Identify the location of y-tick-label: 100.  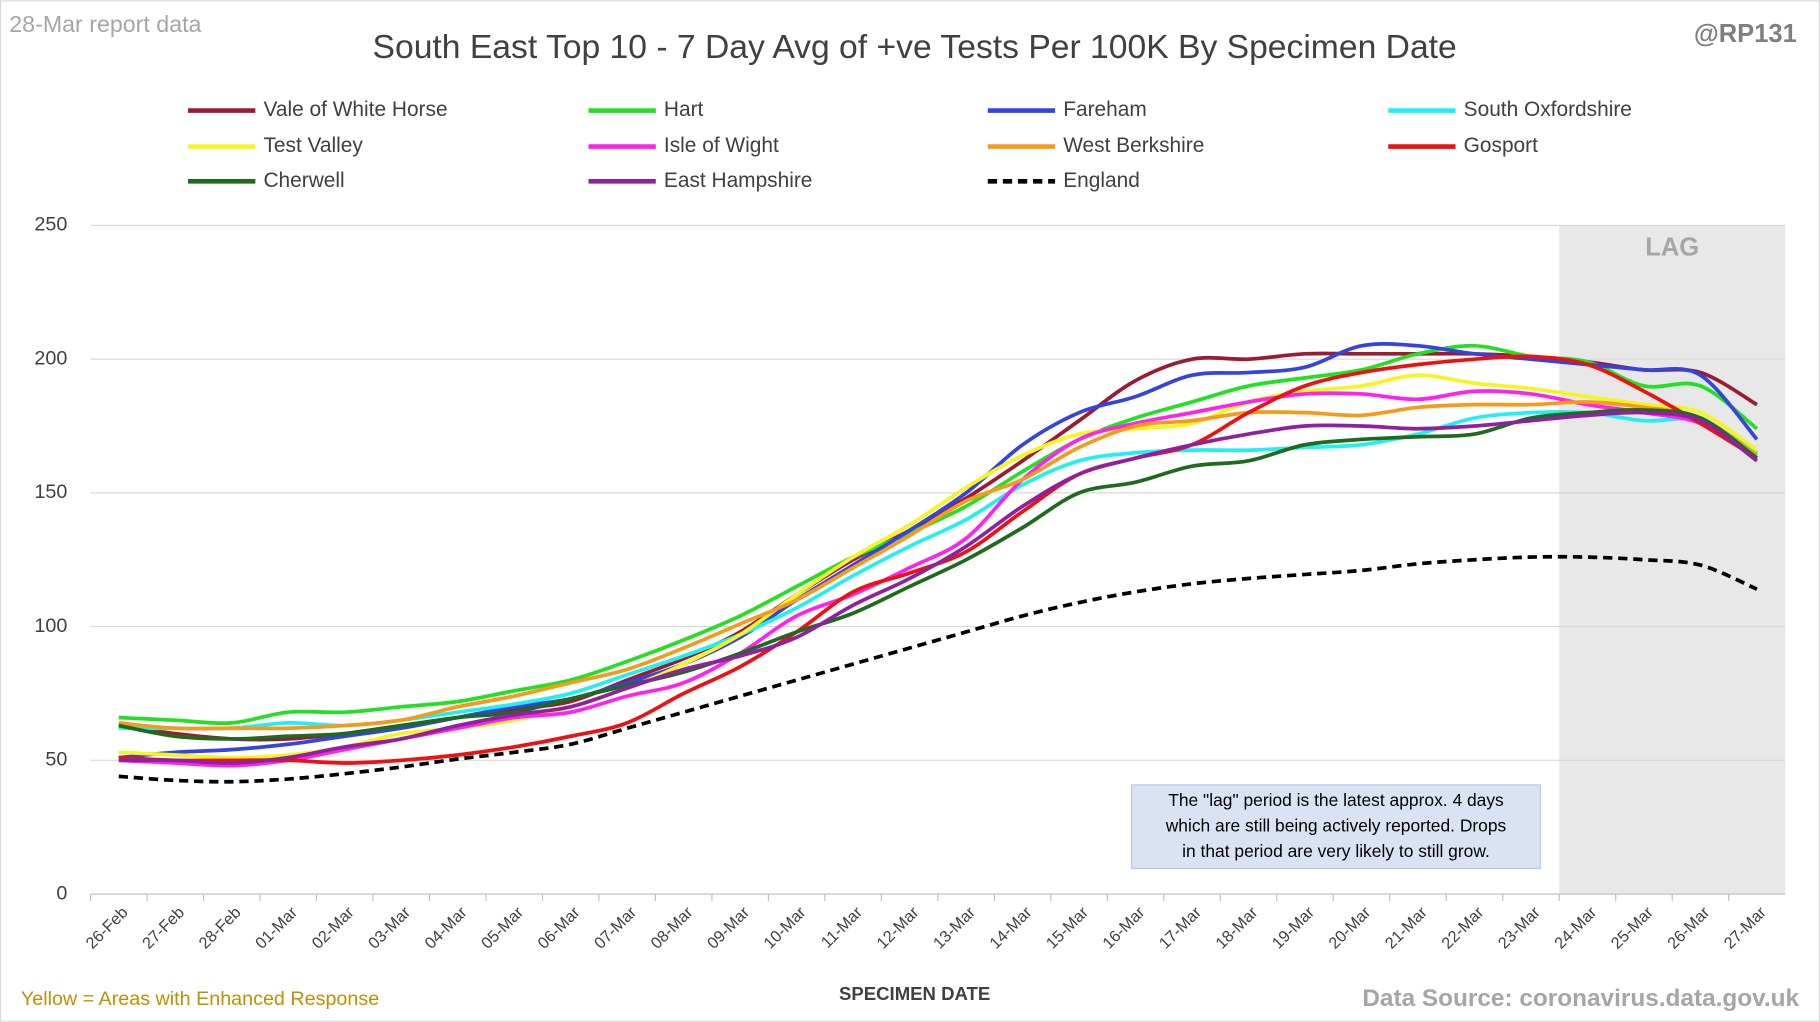
(50, 626).